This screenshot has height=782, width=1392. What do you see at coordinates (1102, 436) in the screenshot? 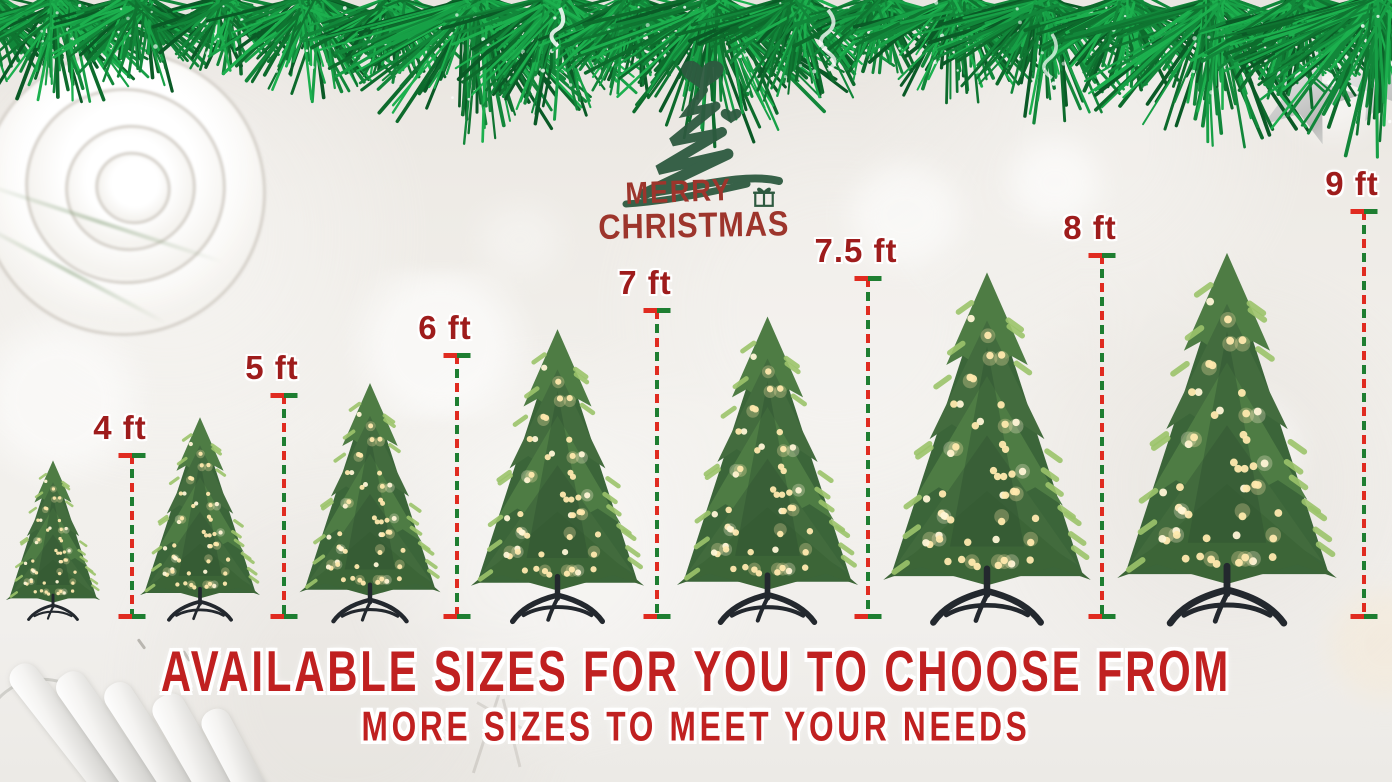
I see `measure-line-8ft` at bounding box center [1102, 436].